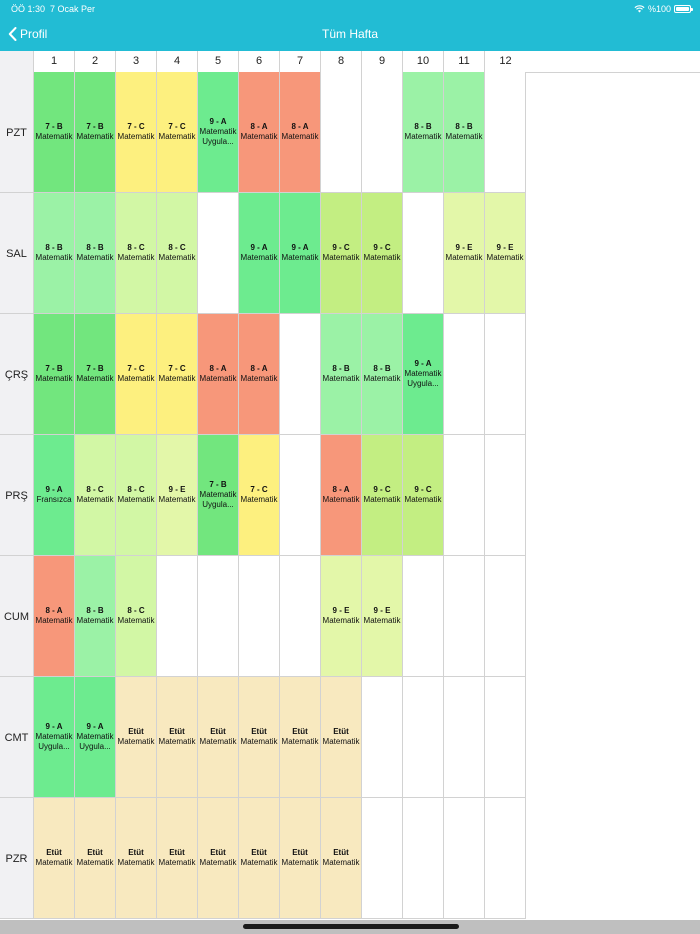 The width and height of the screenshot is (700, 934). What do you see at coordinates (16, 192) in the screenshot?
I see `day-separator` at bounding box center [16, 192].